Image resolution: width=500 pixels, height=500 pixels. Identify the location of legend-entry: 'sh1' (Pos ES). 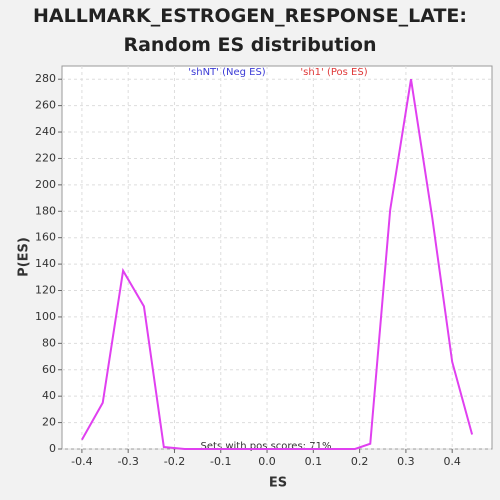
(333, 72).